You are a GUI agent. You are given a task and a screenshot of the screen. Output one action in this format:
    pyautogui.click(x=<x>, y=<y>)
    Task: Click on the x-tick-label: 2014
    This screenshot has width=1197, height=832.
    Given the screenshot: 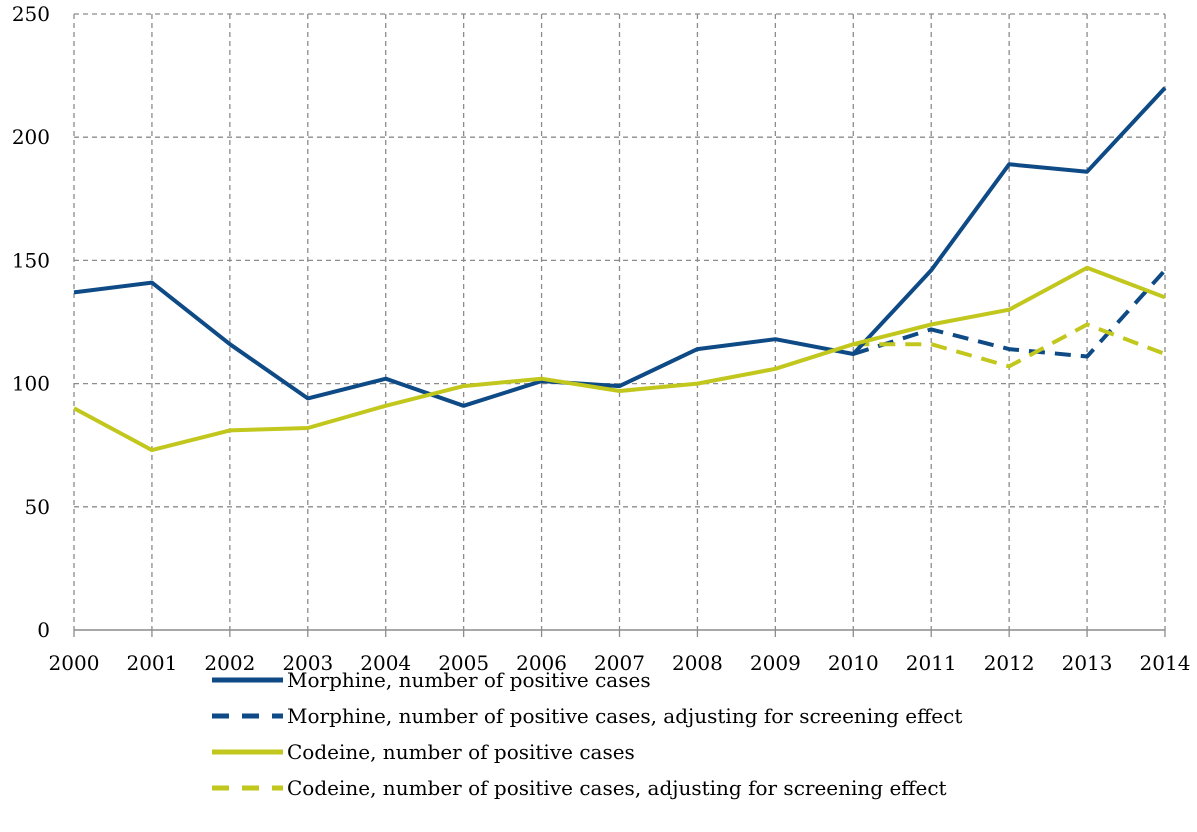 What is the action you would take?
    pyautogui.click(x=1165, y=663)
    